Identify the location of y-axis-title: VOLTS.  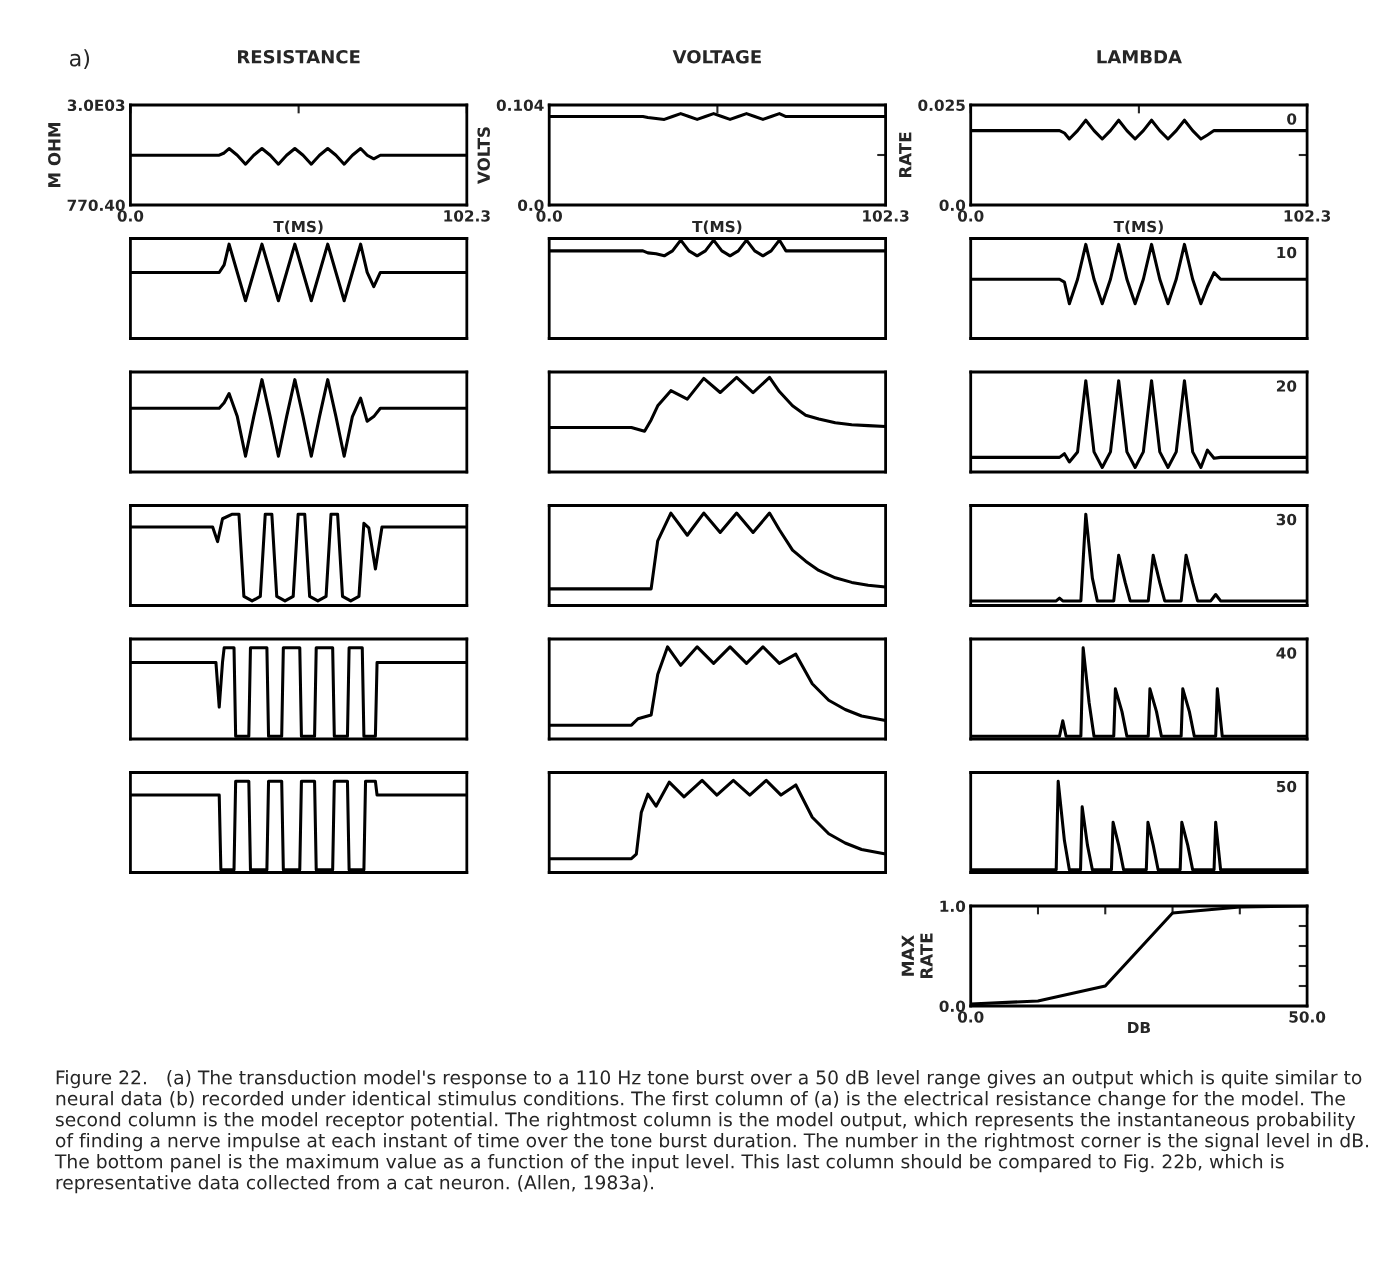
(484, 155).